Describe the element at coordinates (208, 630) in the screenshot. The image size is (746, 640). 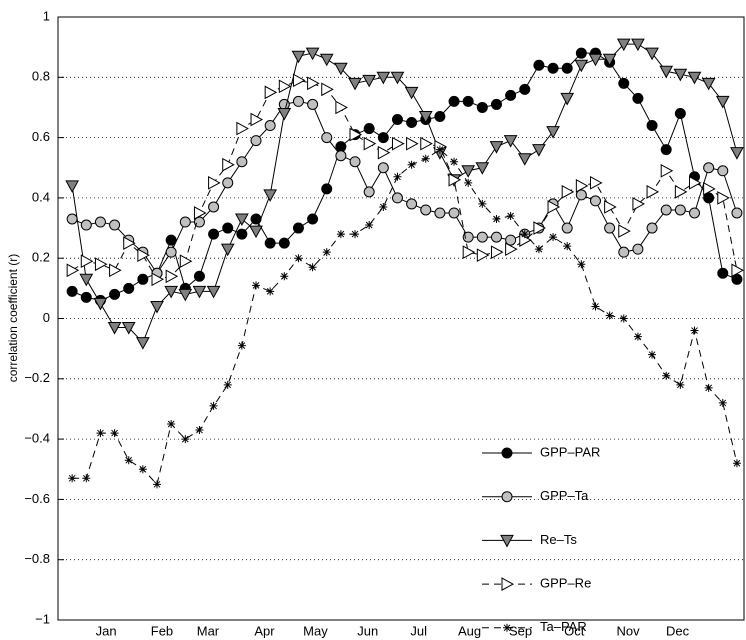
I see `x-tick-label: Mar` at that location.